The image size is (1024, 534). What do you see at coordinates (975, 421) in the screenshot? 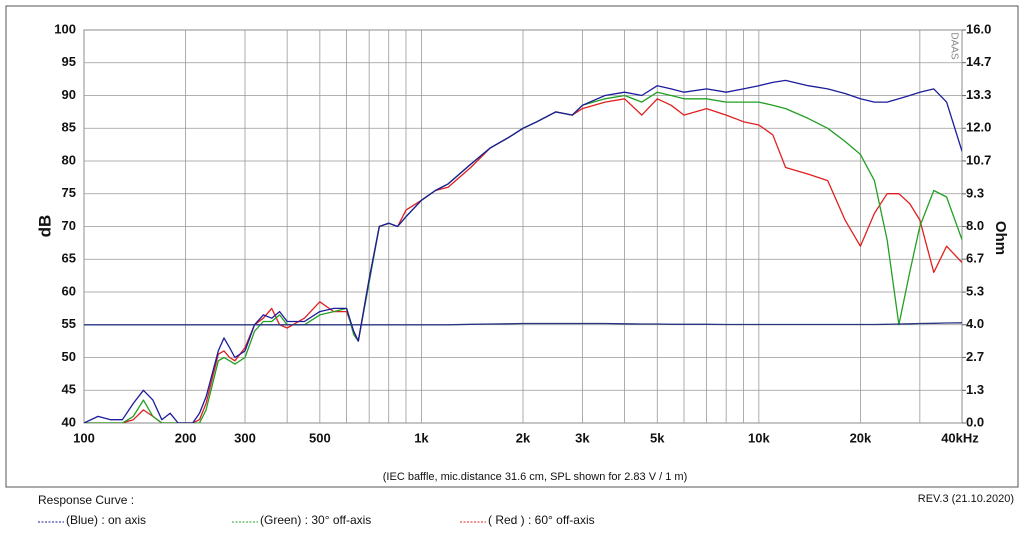
I see `y2-tick-label: 0.0` at bounding box center [975, 421].